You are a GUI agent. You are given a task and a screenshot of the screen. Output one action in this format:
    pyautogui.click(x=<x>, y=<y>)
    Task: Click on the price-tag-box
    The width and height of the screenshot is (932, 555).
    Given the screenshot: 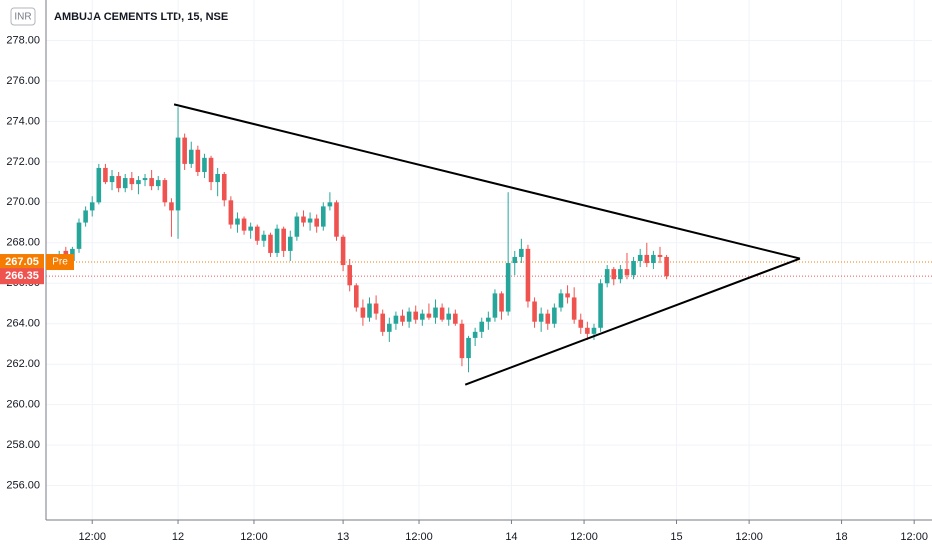 What is the action you would take?
    pyautogui.click(x=60, y=262)
    